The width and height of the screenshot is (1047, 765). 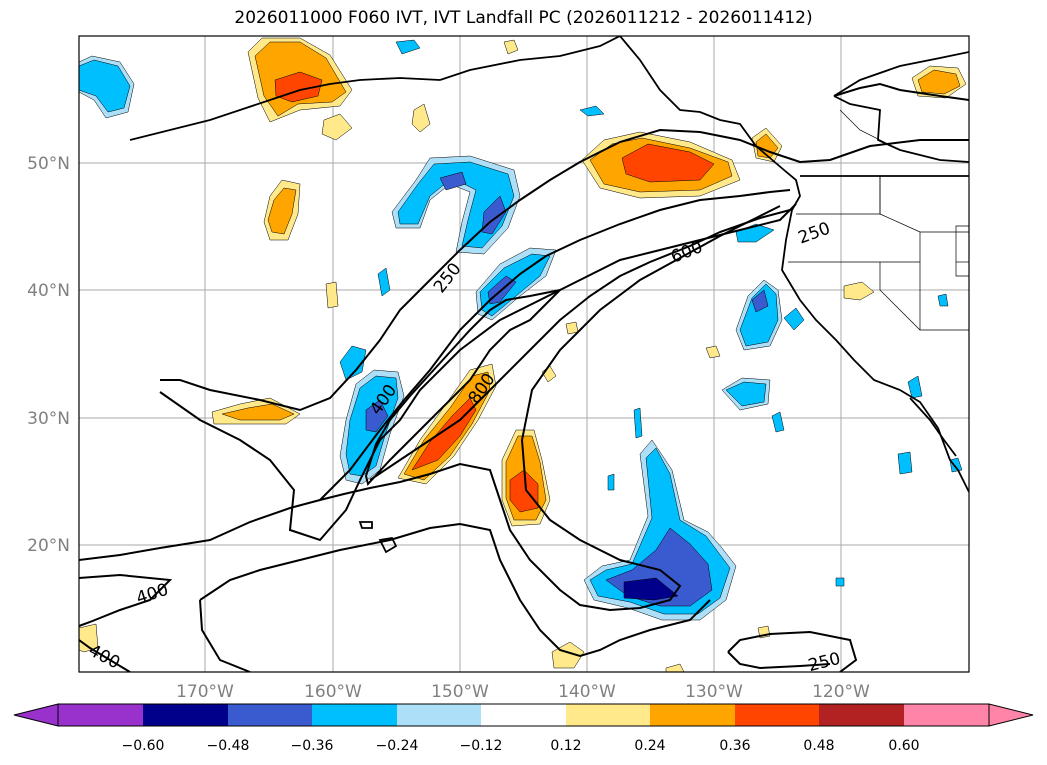 What do you see at coordinates (126, 600) in the screenshot?
I see `contour-400-southwest` at bounding box center [126, 600].